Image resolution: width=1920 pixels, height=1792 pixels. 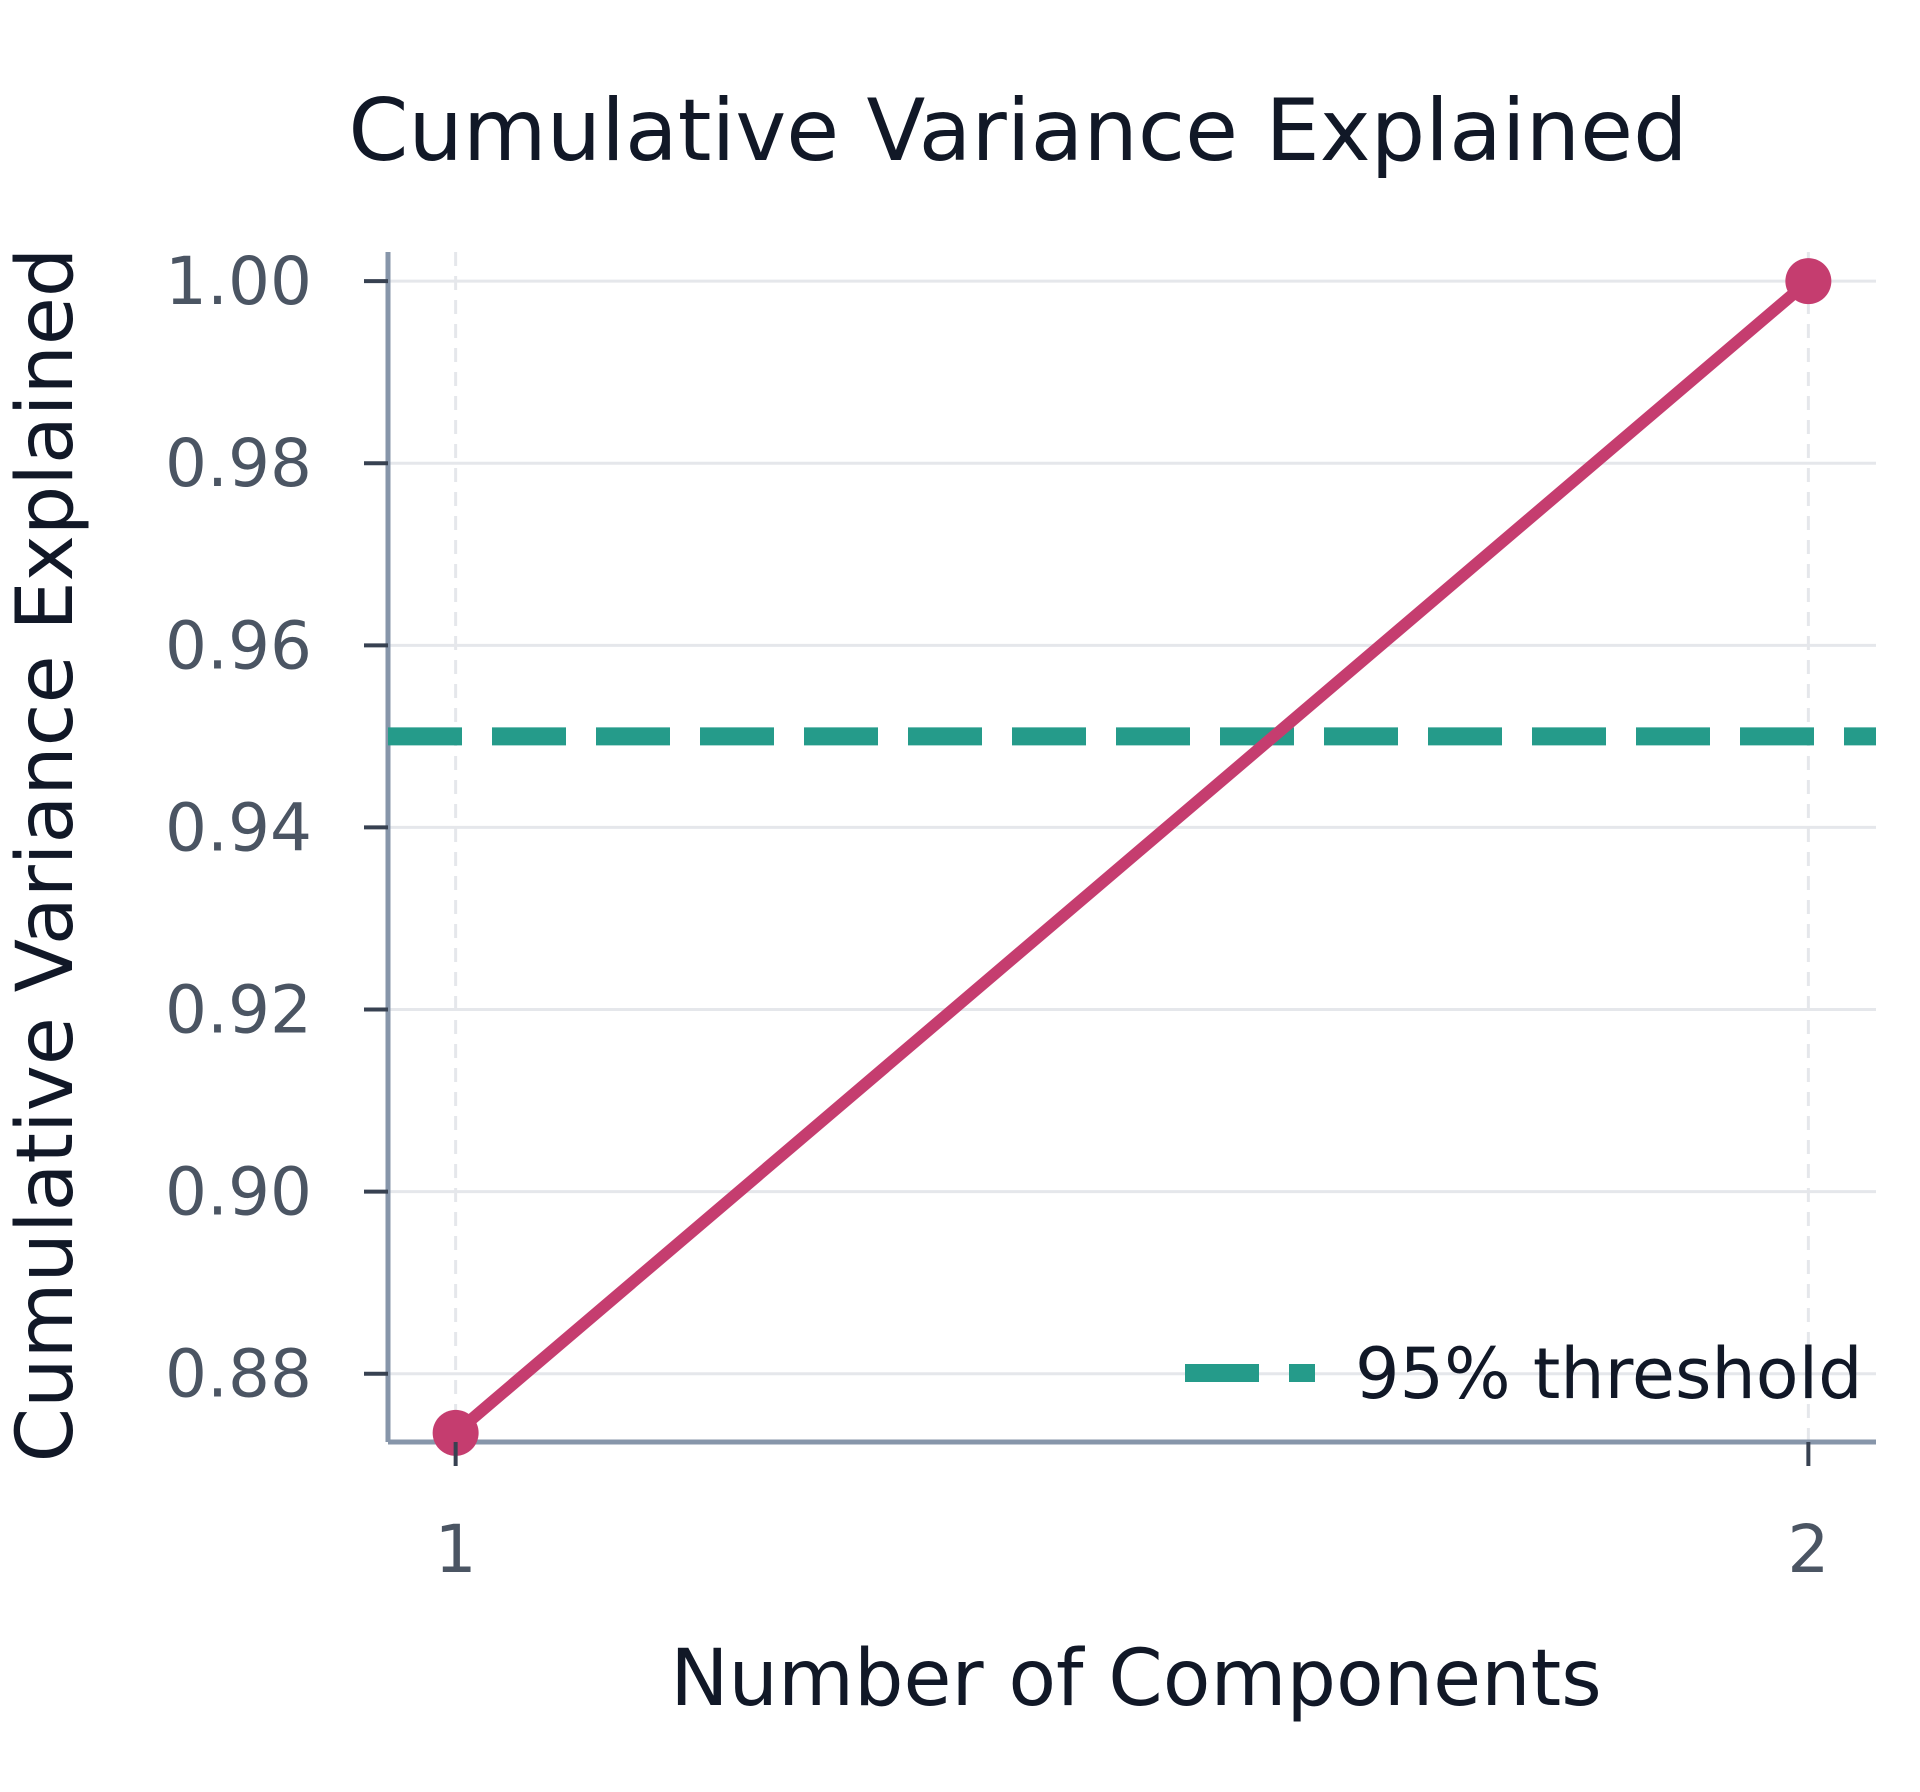 What do you see at coordinates (46, 855) in the screenshot?
I see `y-axis-label: Cumulative Variance Explained` at bounding box center [46, 855].